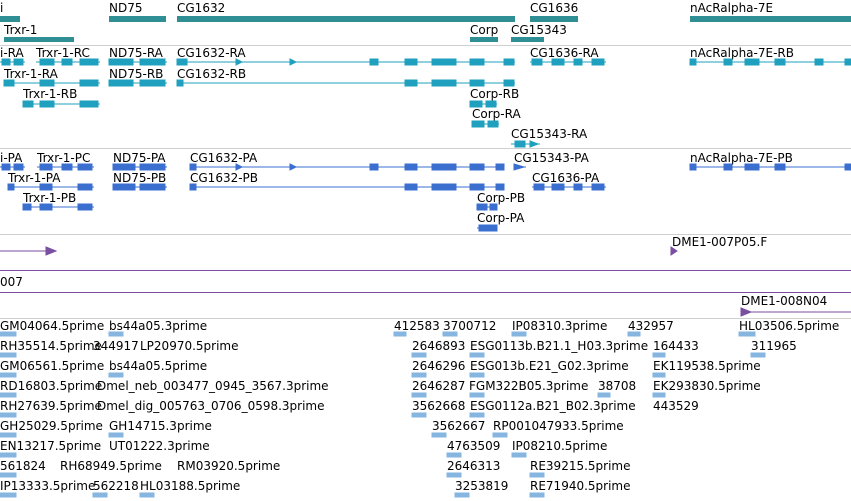 The image size is (851, 501). What do you see at coordinates (789, 326) in the screenshot?
I see `est-label: HL03506.5prime` at bounding box center [789, 326].